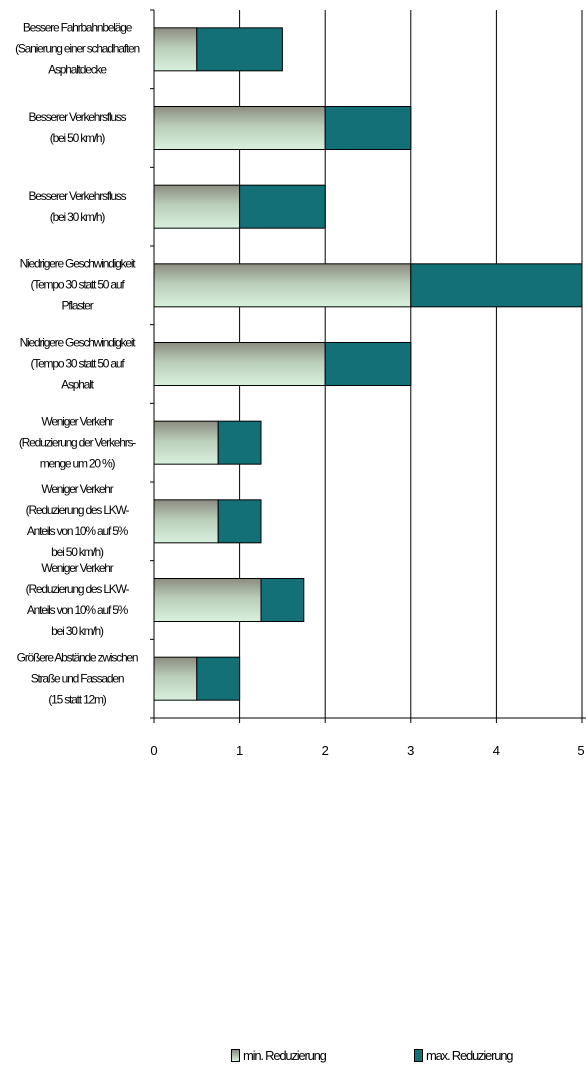 The width and height of the screenshot is (586, 1072). I want to click on legend-item-min: min. Reduzierung, so click(279, 1055).